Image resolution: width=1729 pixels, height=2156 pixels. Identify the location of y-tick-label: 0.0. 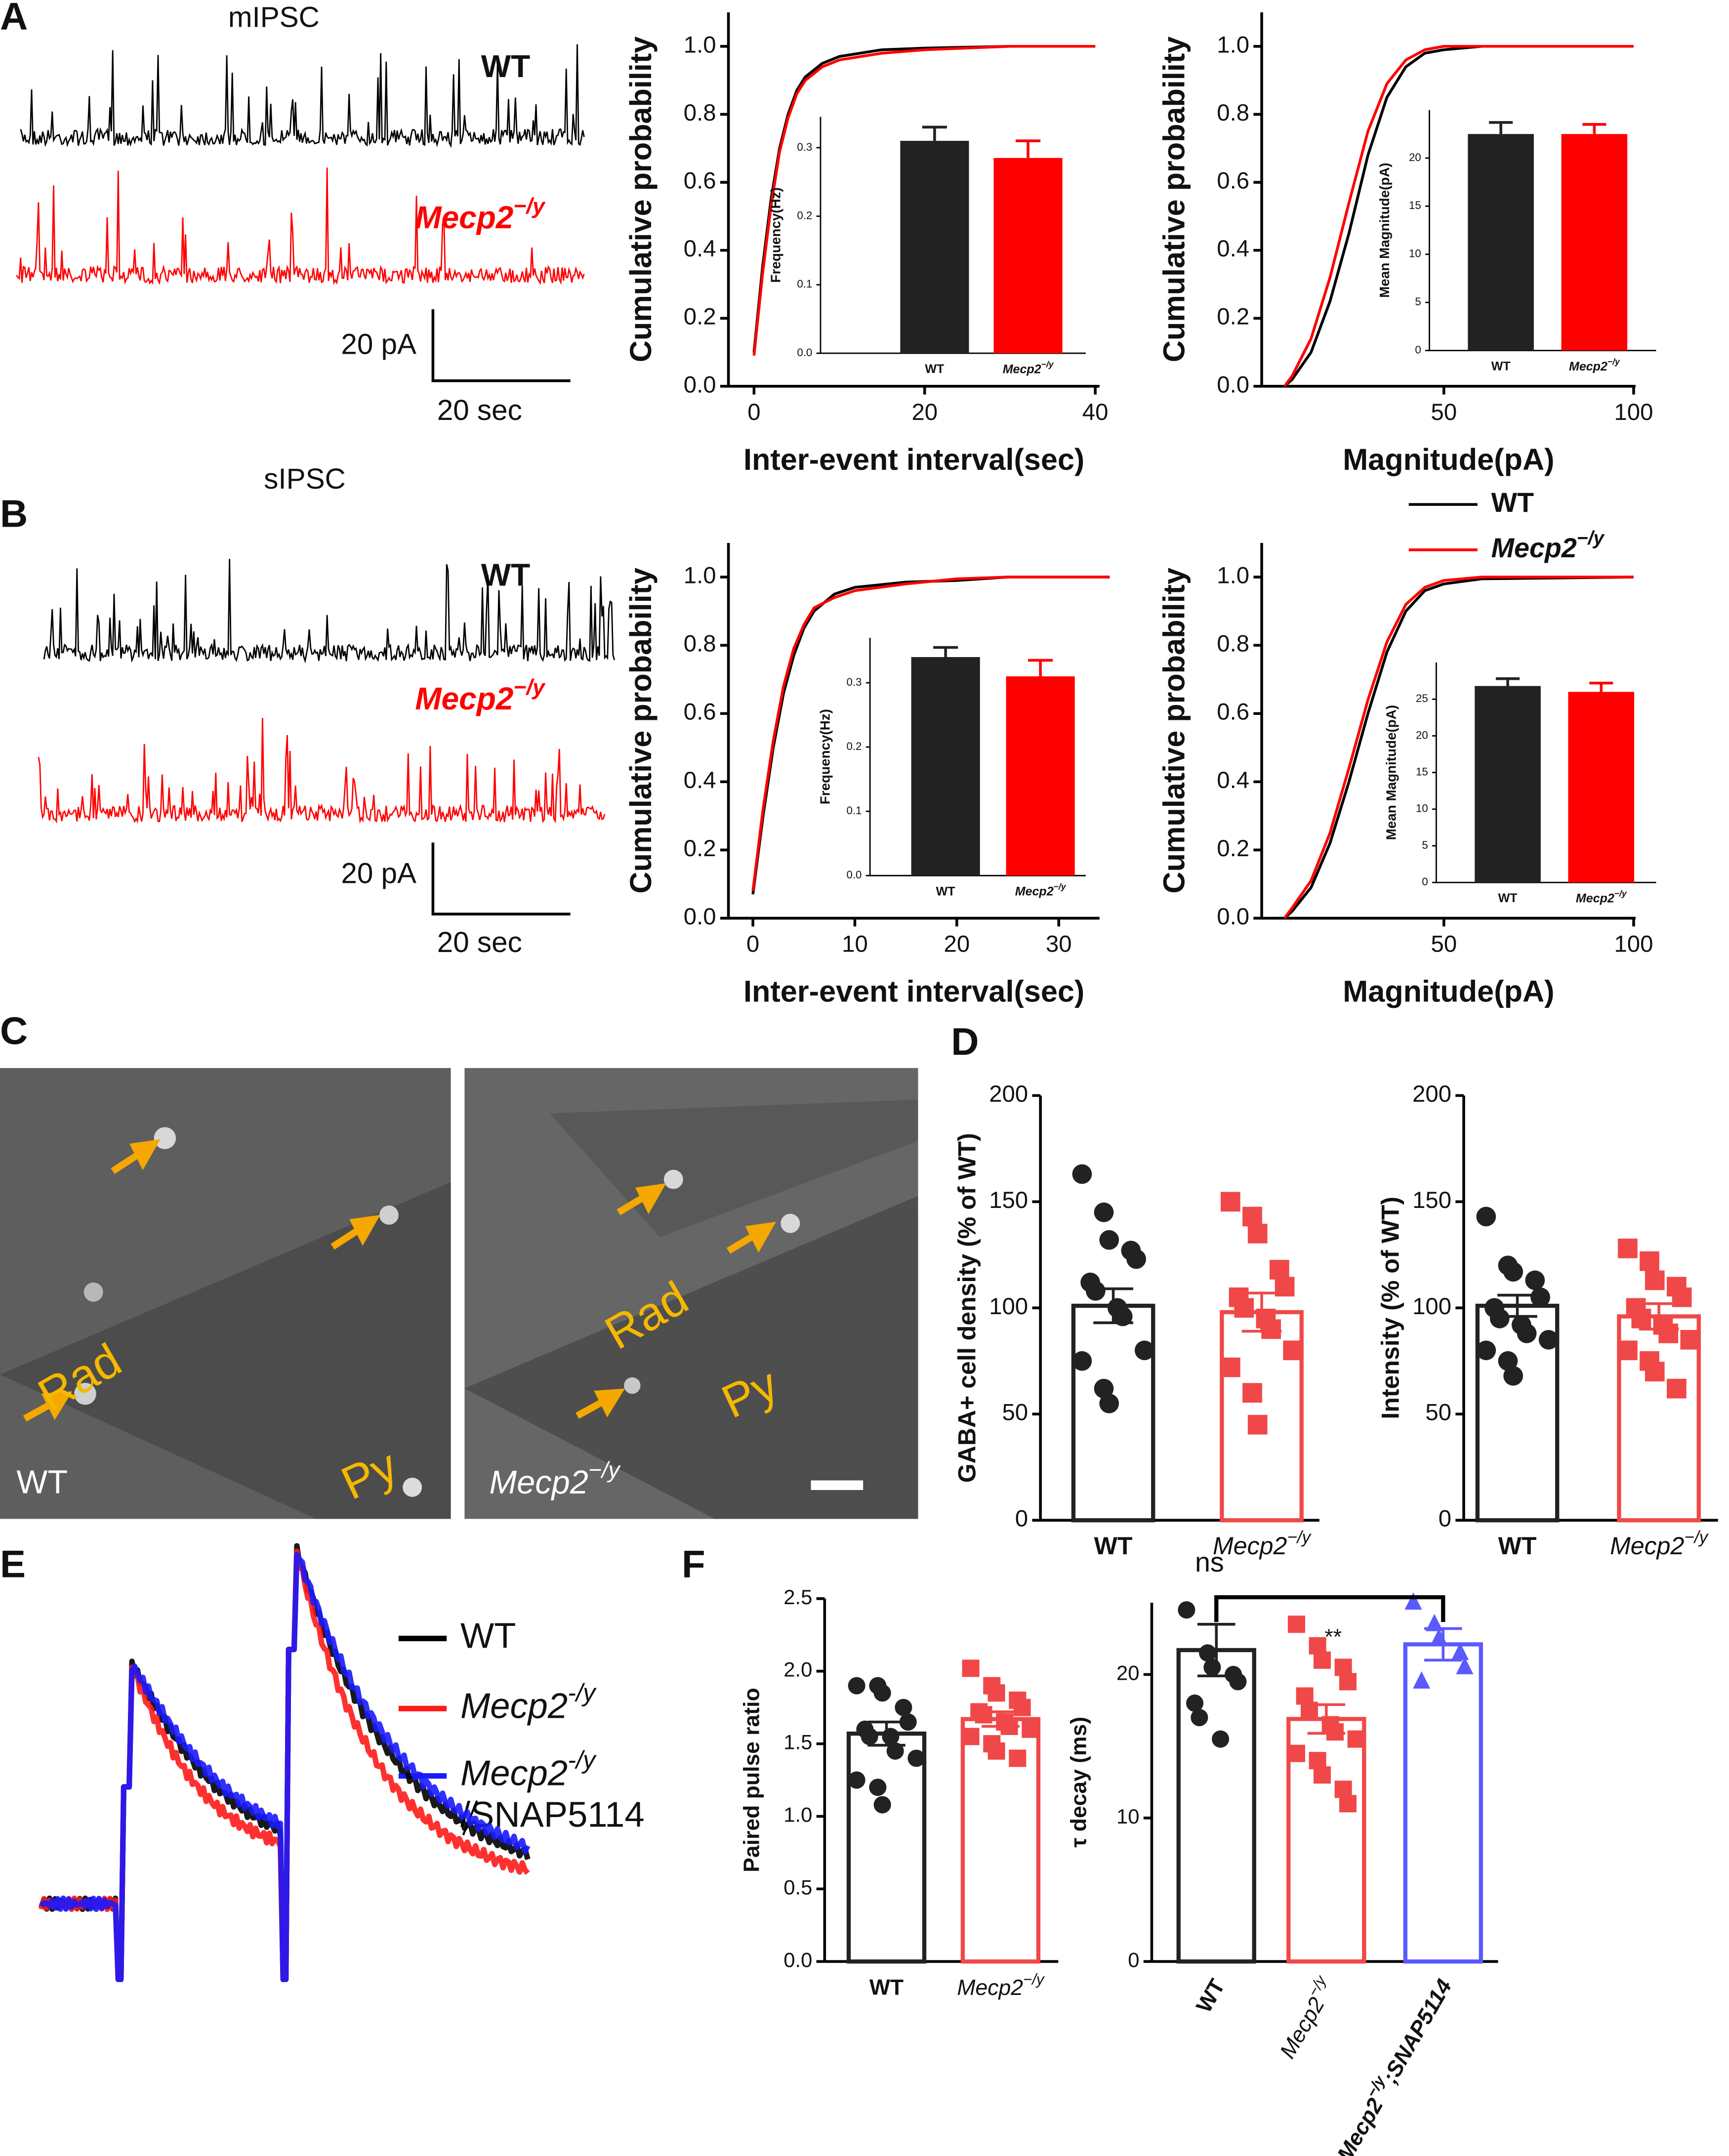
(804, 352).